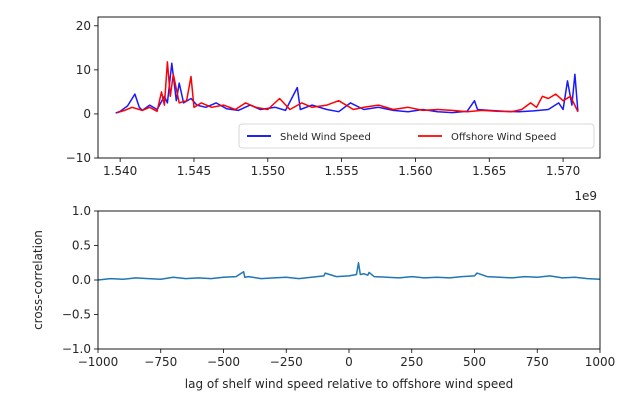  I want to click on x-tick-label: 1.555, so click(341, 171).